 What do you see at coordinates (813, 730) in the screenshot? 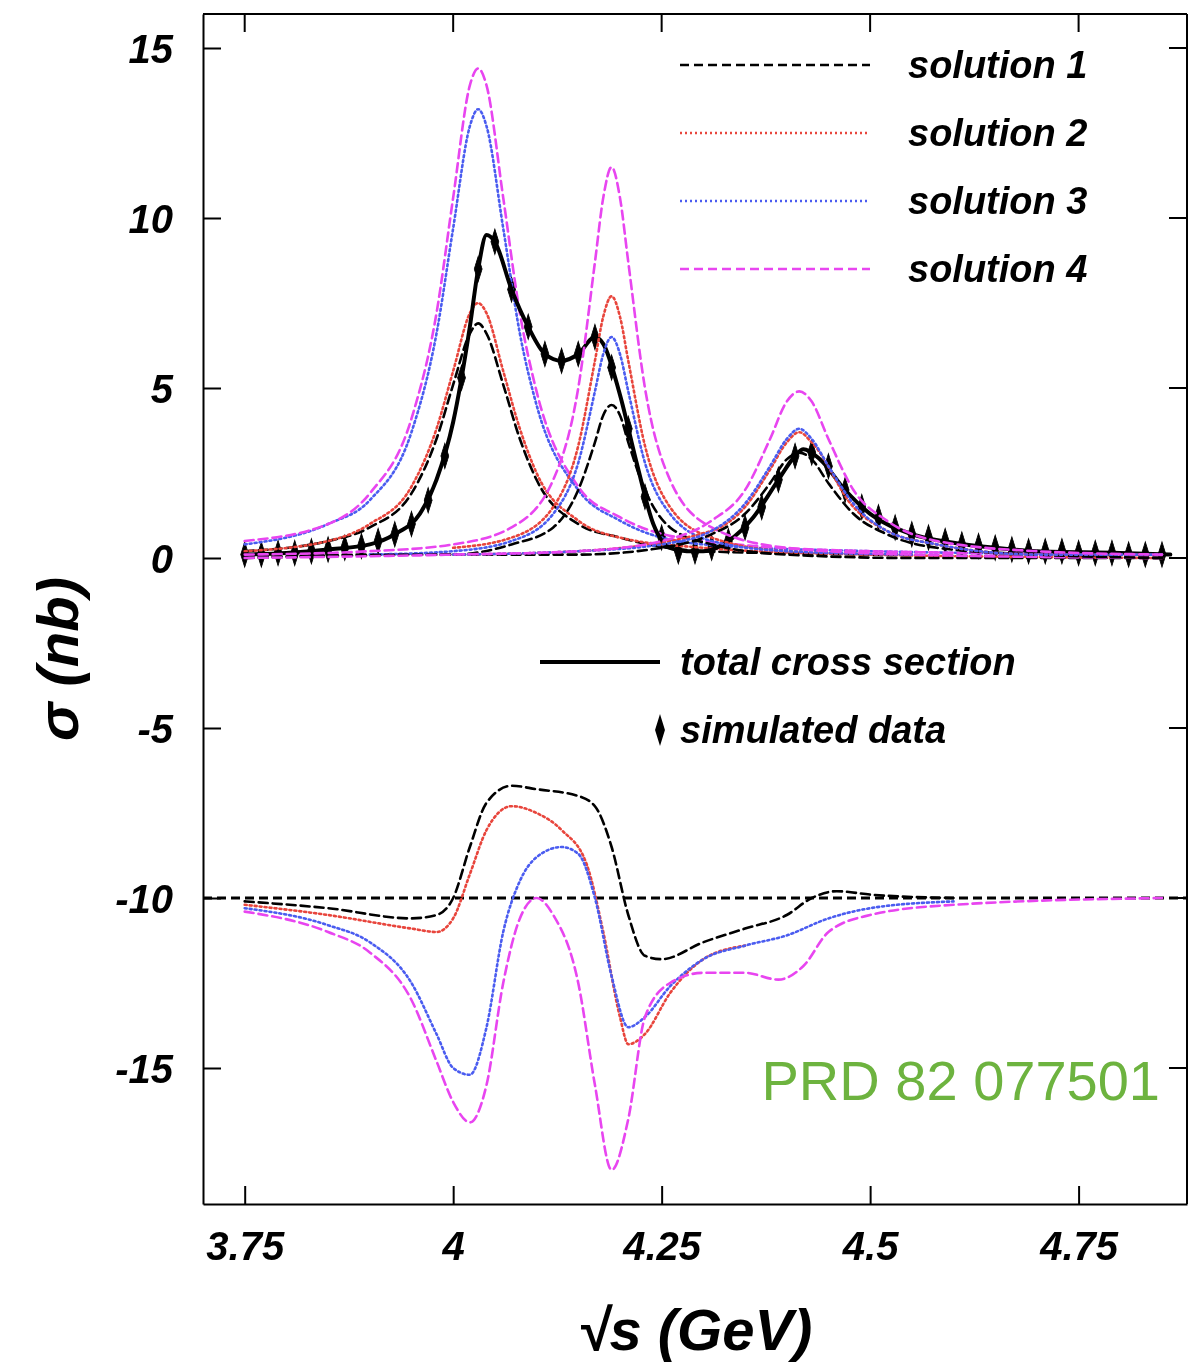
I see `legend-label: simulated data` at bounding box center [813, 730].